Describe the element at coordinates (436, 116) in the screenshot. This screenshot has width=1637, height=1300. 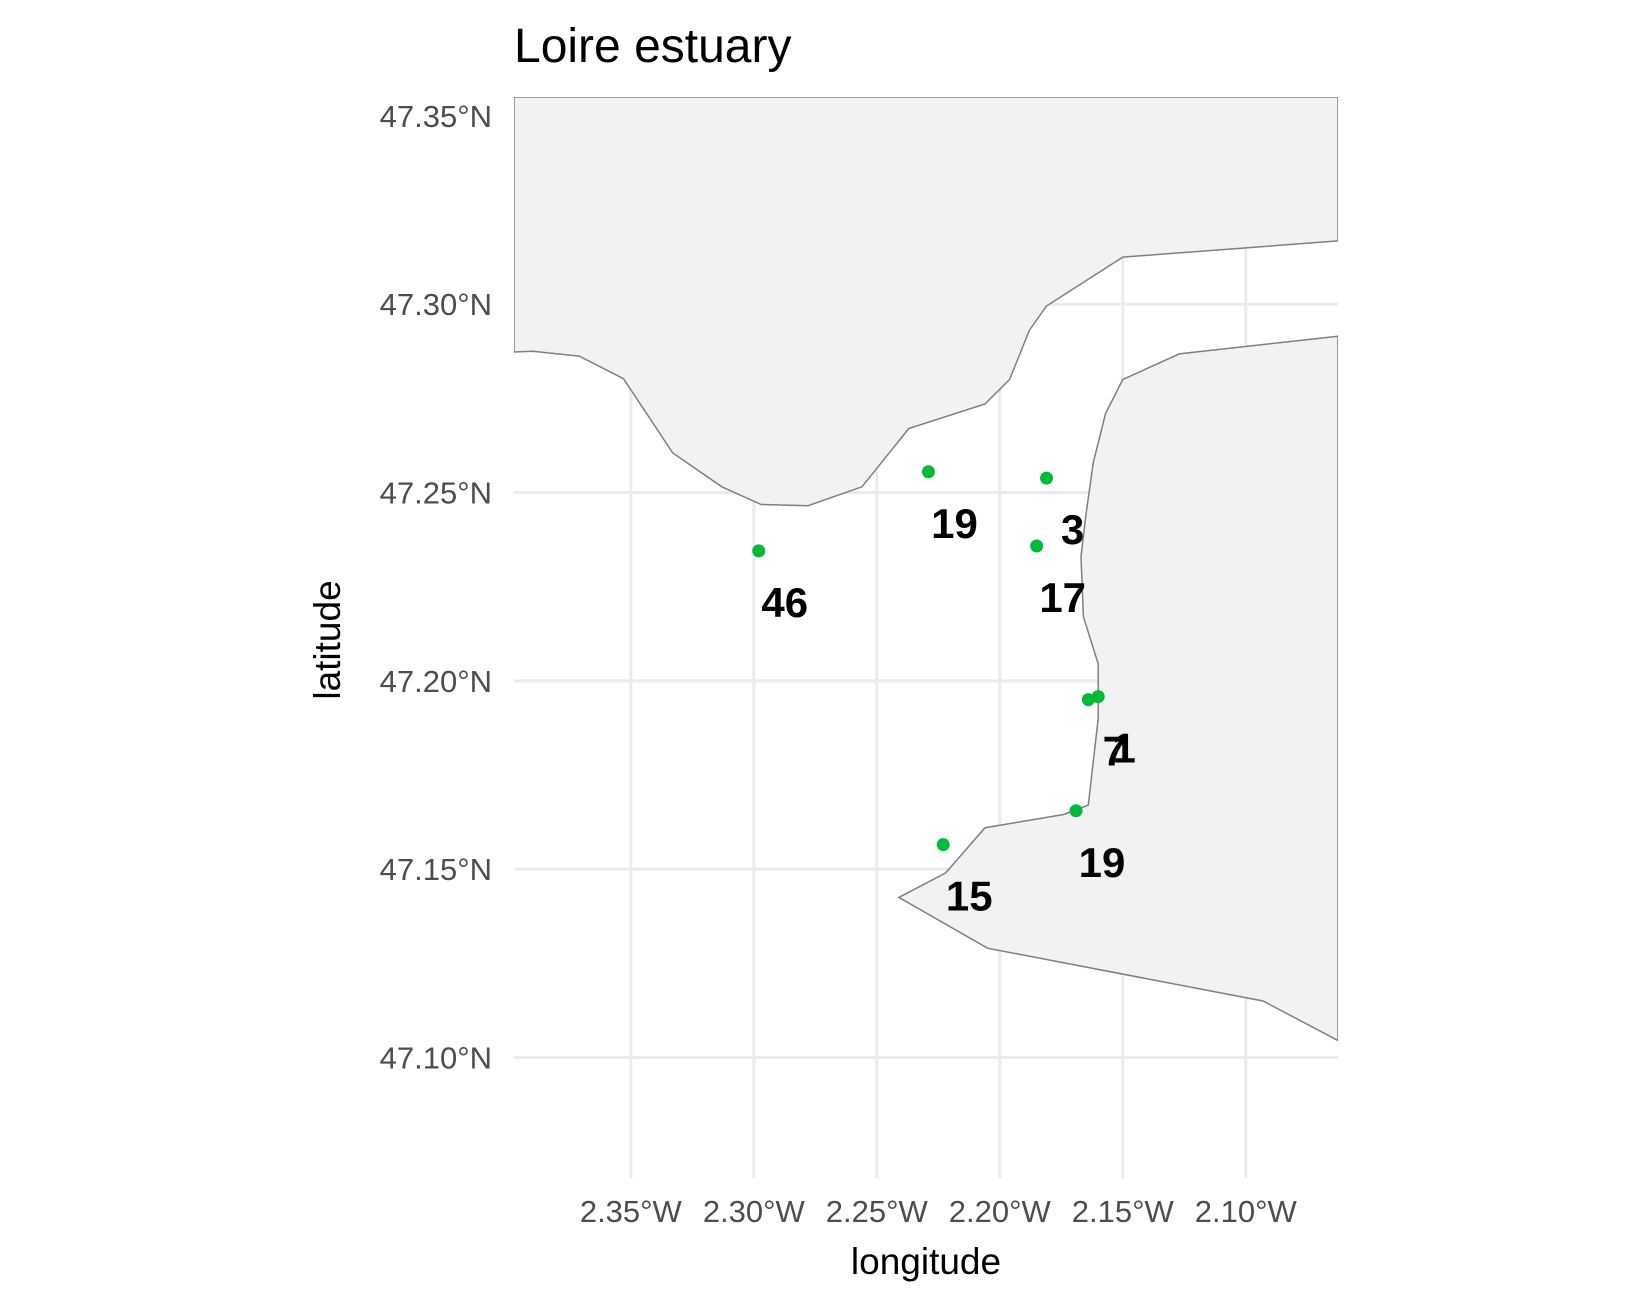
I see `y-tick-label: 47.35°N` at that location.